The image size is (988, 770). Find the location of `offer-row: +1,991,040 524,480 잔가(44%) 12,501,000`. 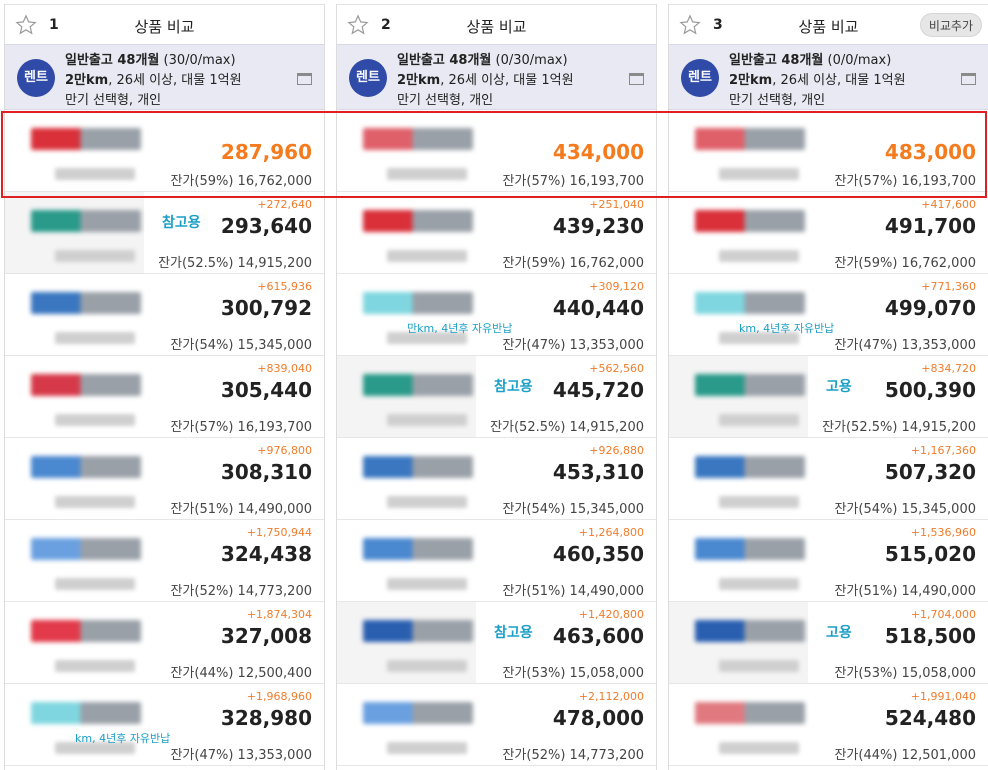

offer-row: +1,991,040 524,480 잔가(44%) 12,501,000 is located at coordinates (828, 725).